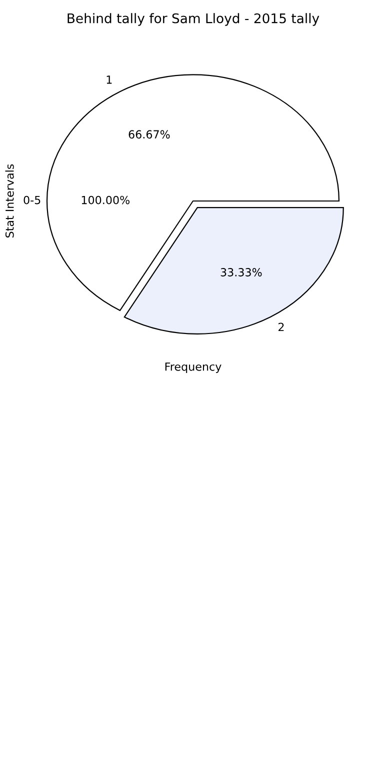 The image size is (390, 780). I want to click on chart-title: Behind tally for Sam Lloyd - 2015 tally, so click(194, 19).